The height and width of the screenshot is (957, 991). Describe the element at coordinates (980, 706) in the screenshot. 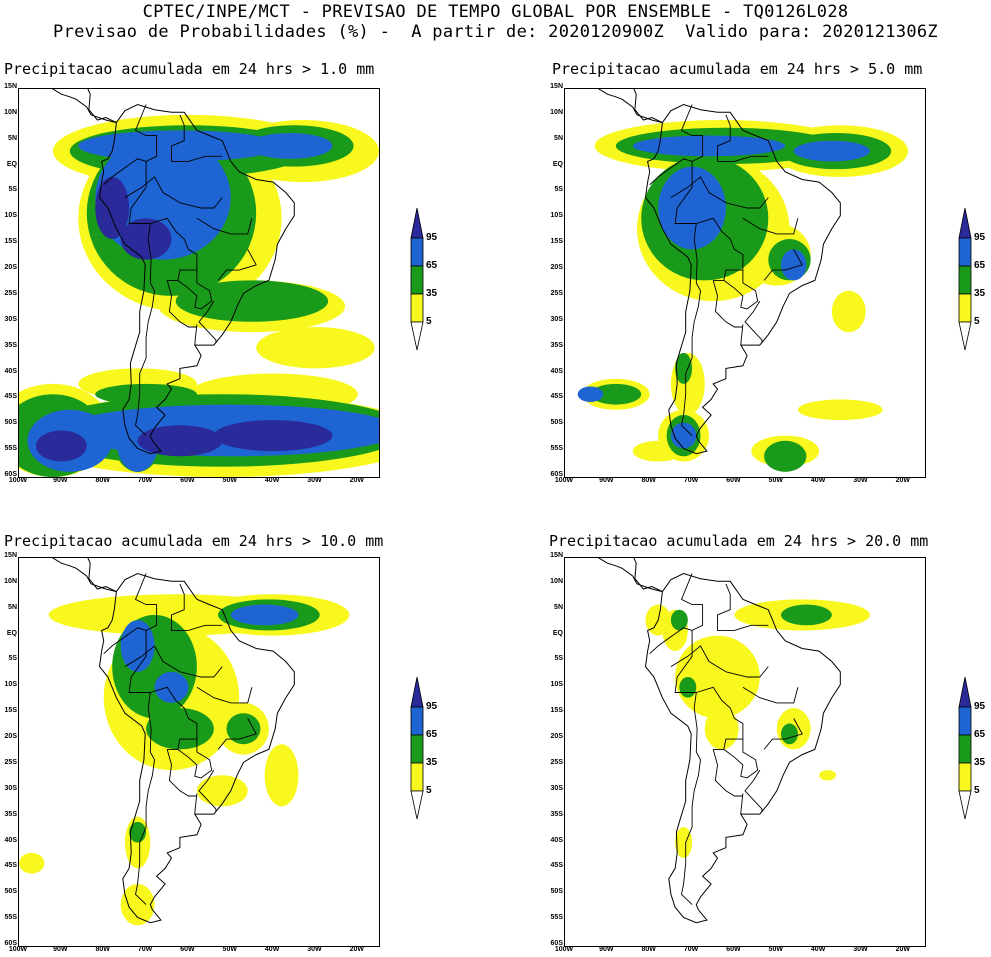

I see `legend-level-label: 95` at that location.